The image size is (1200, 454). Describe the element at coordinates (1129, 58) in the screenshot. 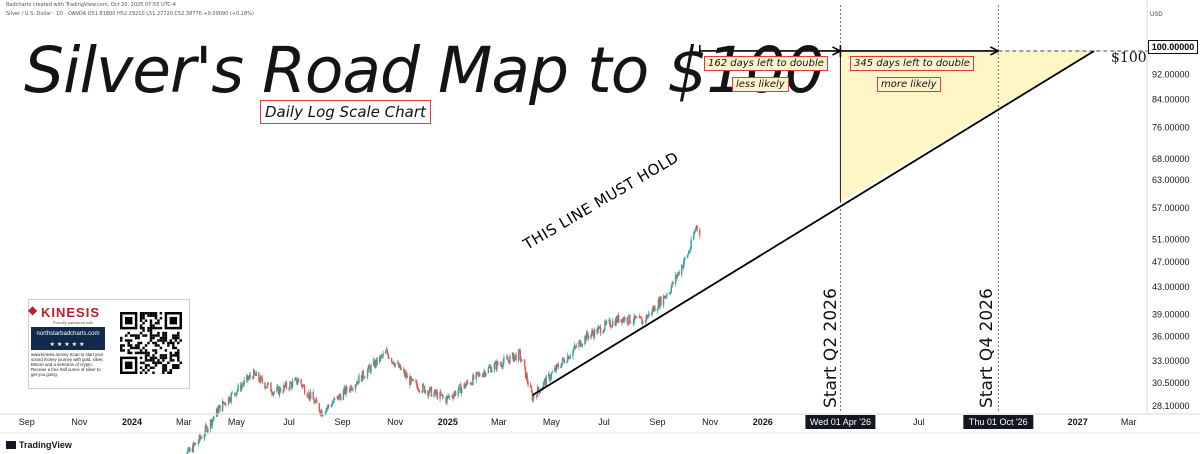

I see `target-label: $100` at that location.